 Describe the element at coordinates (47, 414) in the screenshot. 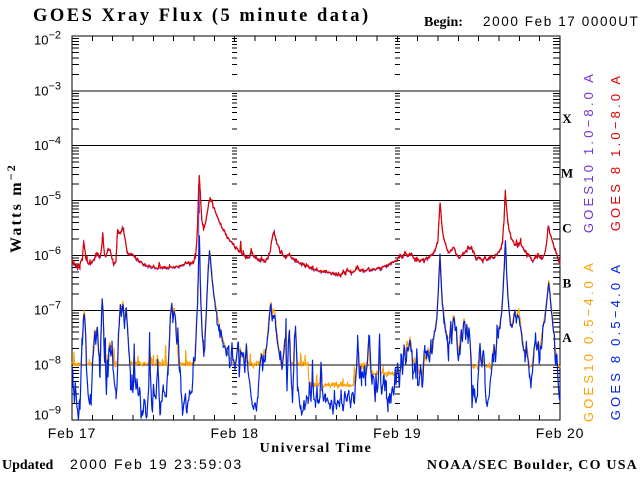

I see `svg-text: 10⁻⁹` at that location.